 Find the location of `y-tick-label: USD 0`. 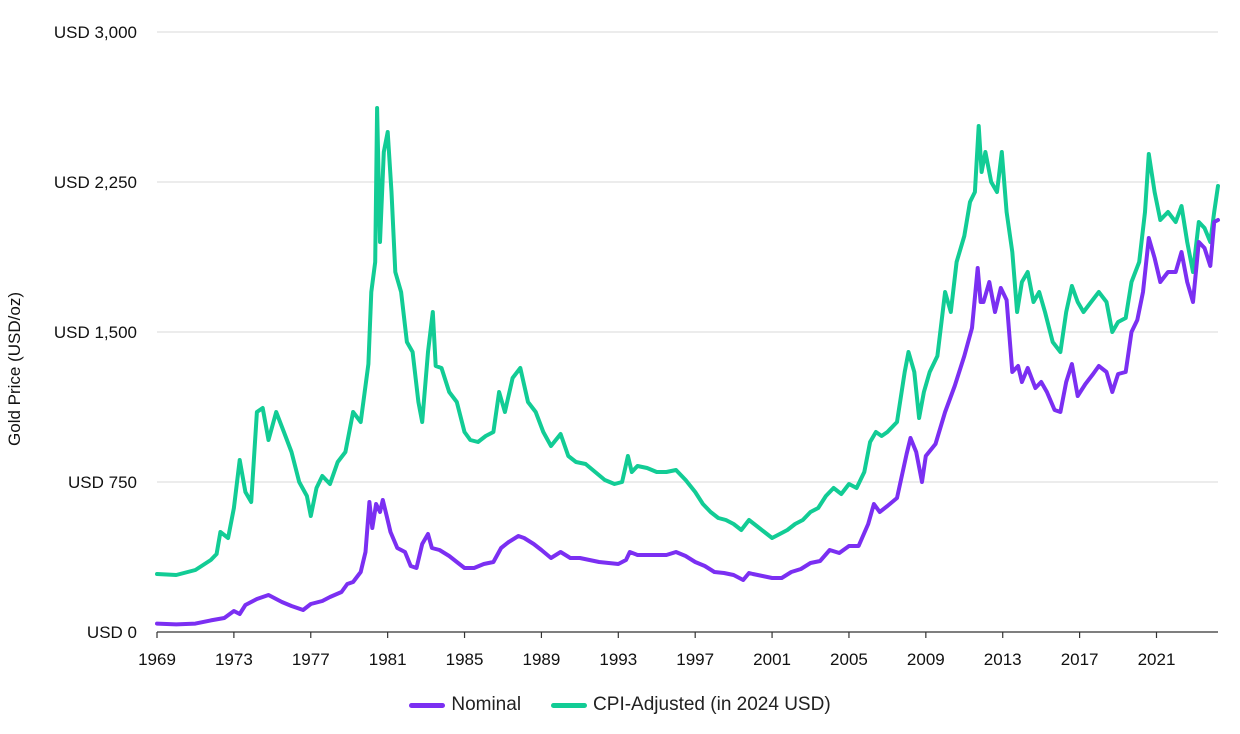

y-tick-label: USD 0 is located at coordinates (112, 632).